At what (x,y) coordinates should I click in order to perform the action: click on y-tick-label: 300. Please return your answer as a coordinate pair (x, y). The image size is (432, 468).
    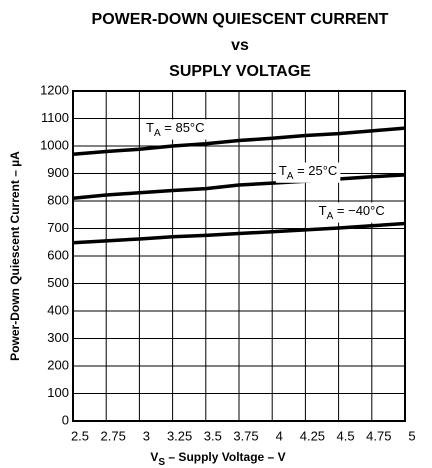
    Looking at the image, I should click on (58, 337).